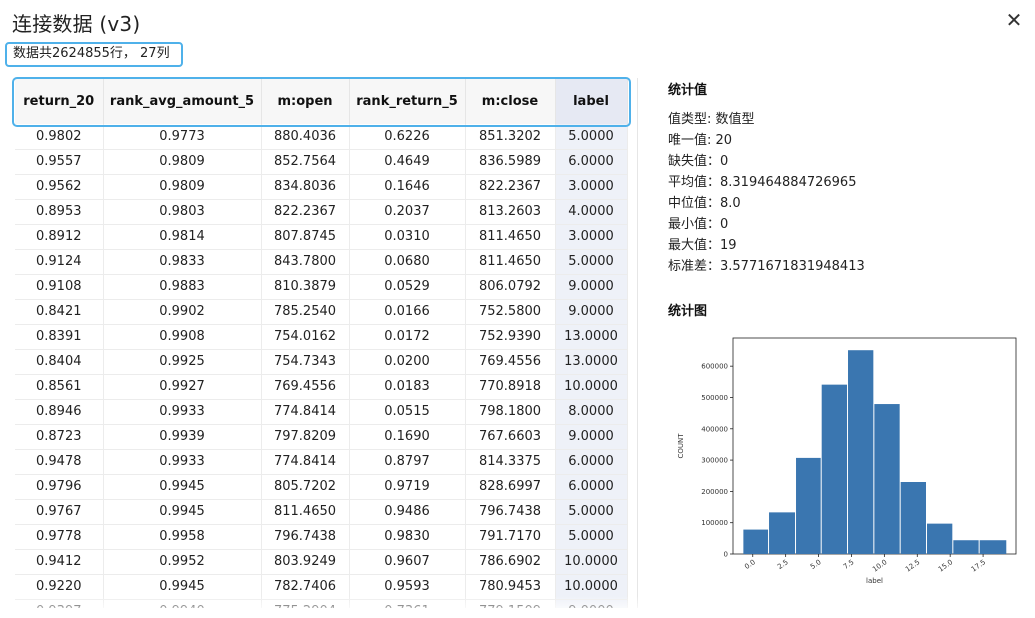 The image size is (1035, 618). I want to click on table-cell: 0.9958, so click(182, 537).